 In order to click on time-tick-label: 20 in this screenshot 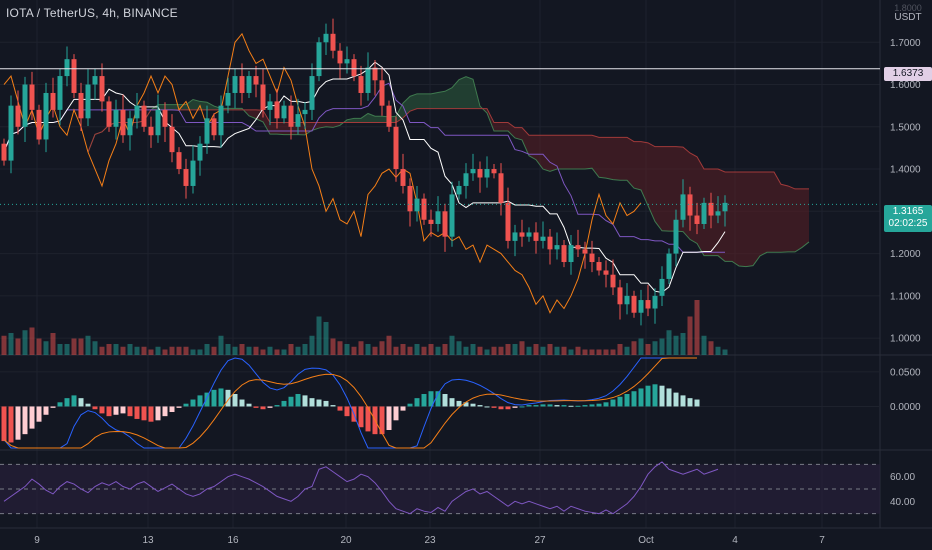, I will do `click(346, 540)`.